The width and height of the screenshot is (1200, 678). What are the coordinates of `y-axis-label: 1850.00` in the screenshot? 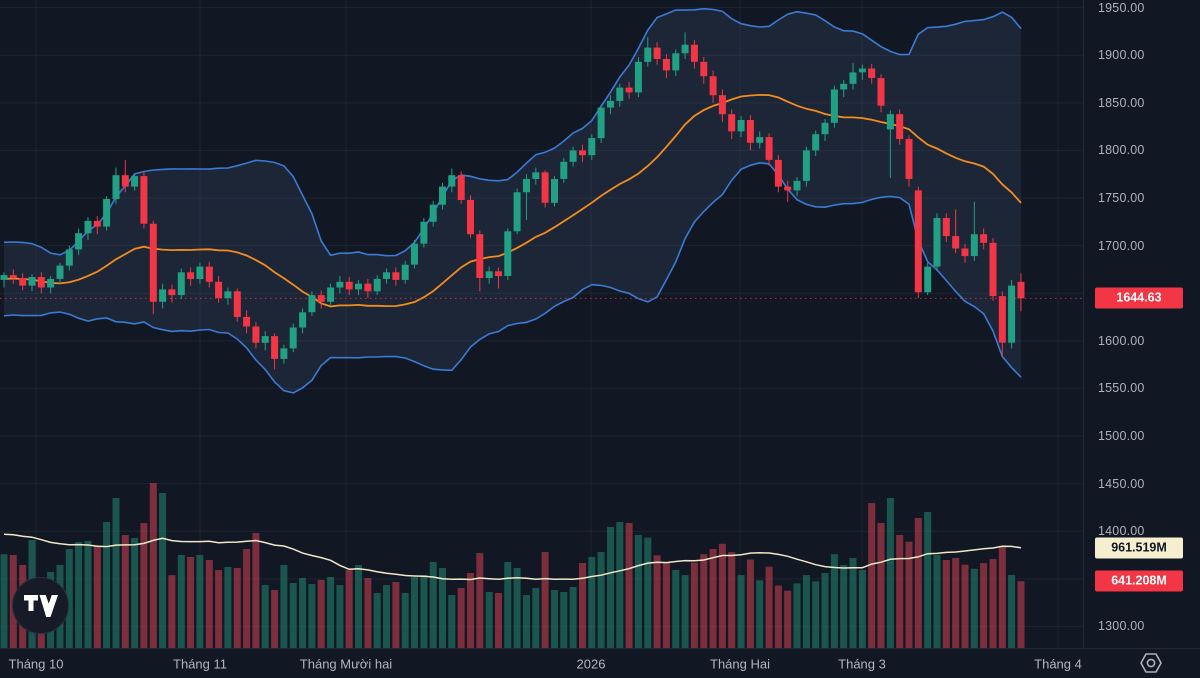 It's located at (1121, 102).